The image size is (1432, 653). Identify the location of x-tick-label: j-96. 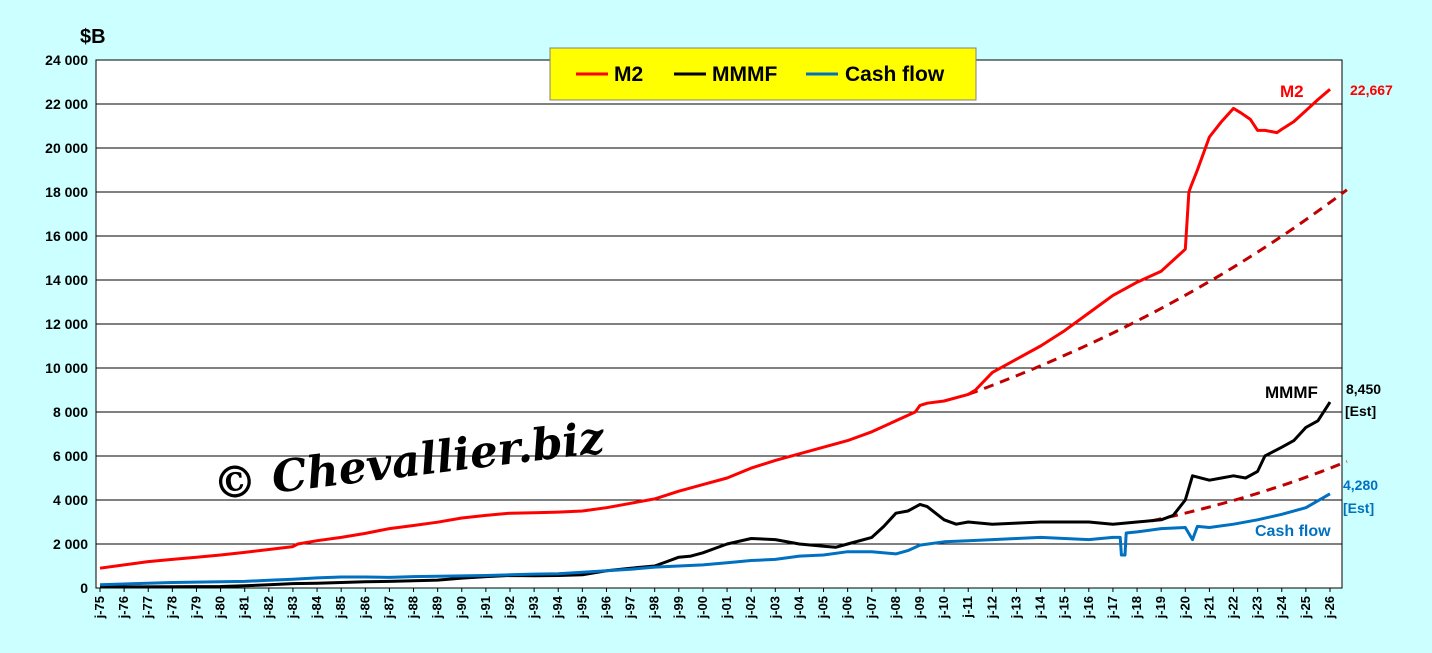
(605, 607).